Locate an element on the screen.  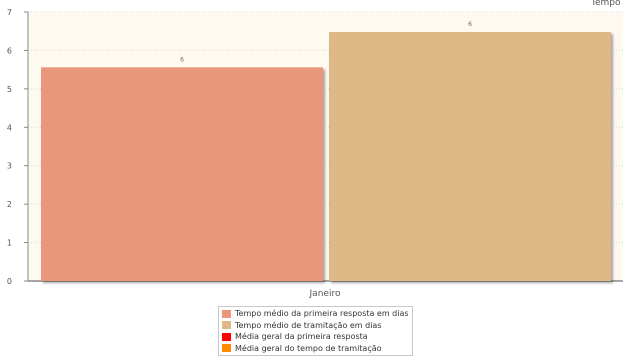
chart-title: Tempo is located at coordinates (605, 4).